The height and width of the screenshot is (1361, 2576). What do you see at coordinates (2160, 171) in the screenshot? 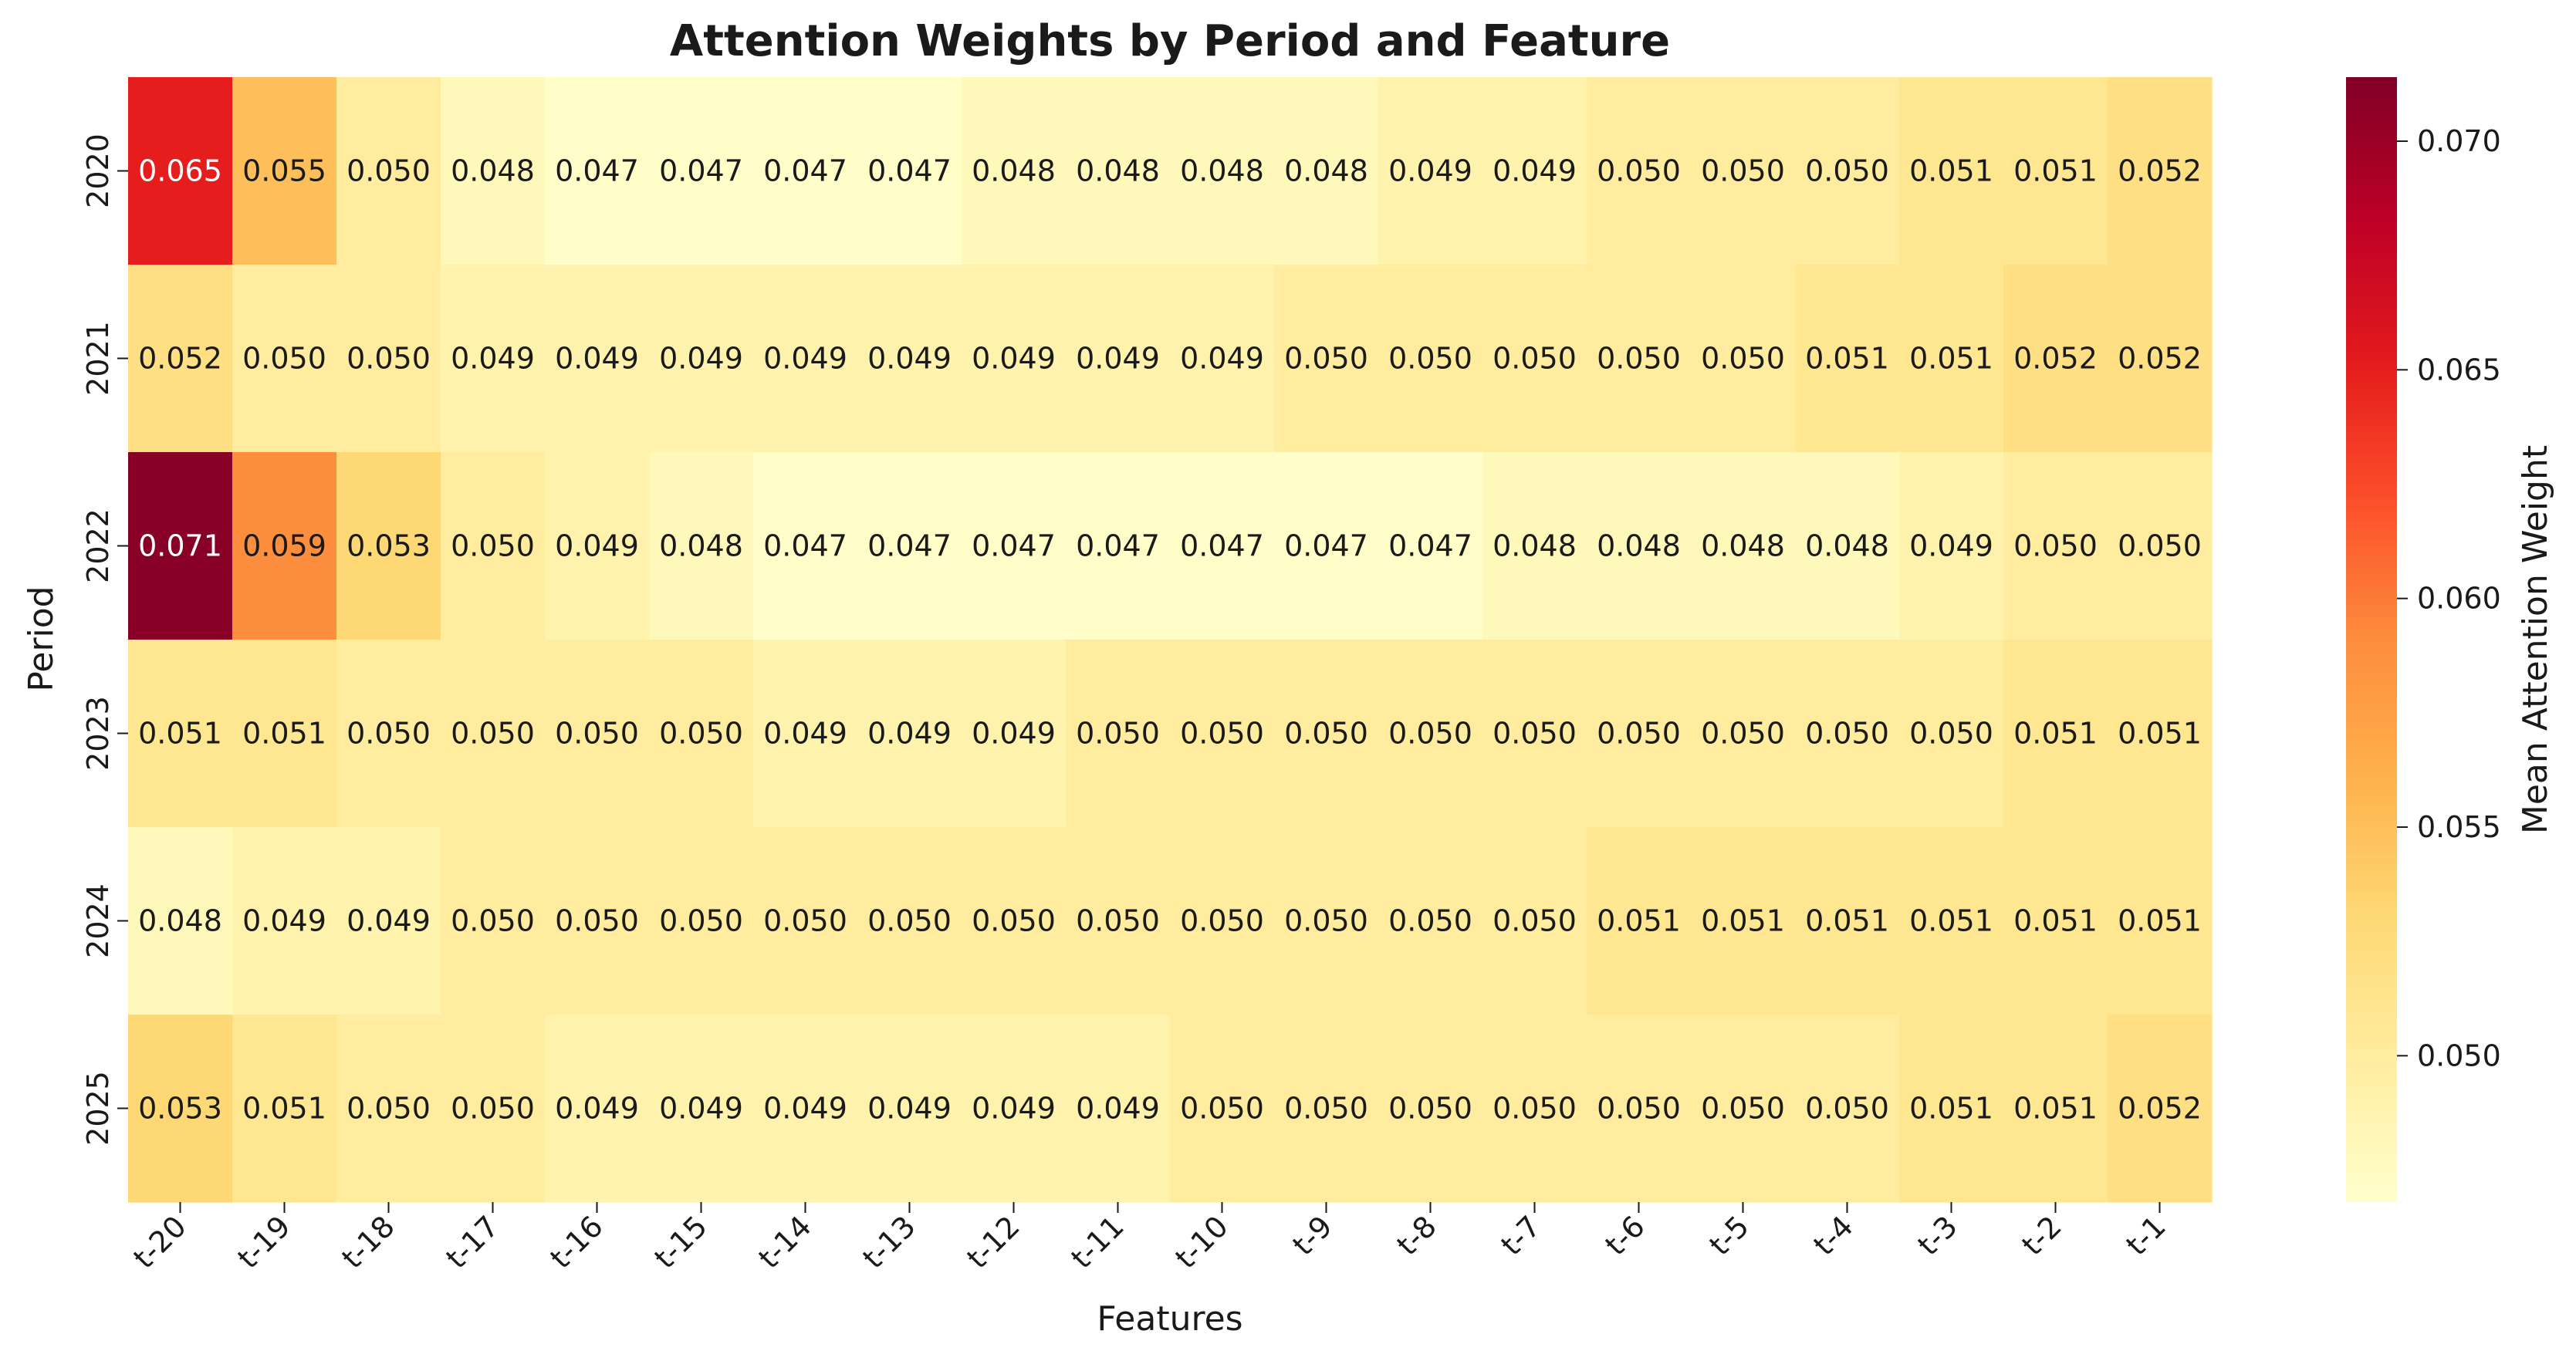
I see `cell-value-label: 0.052` at bounding box center [2160, 171].